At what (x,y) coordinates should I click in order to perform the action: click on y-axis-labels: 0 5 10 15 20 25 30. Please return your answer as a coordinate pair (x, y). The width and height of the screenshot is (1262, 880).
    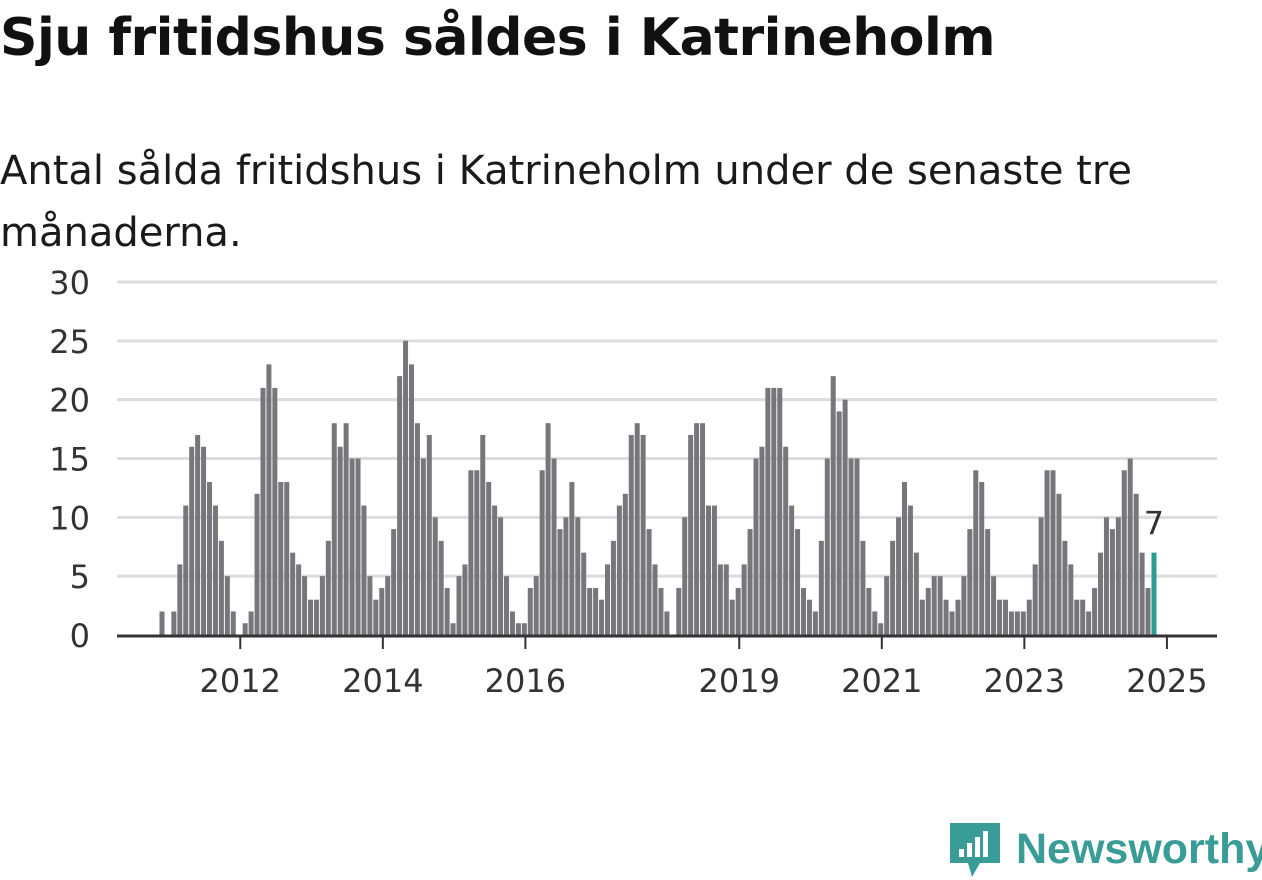
    Looking at the image, I should click on (69, 459).